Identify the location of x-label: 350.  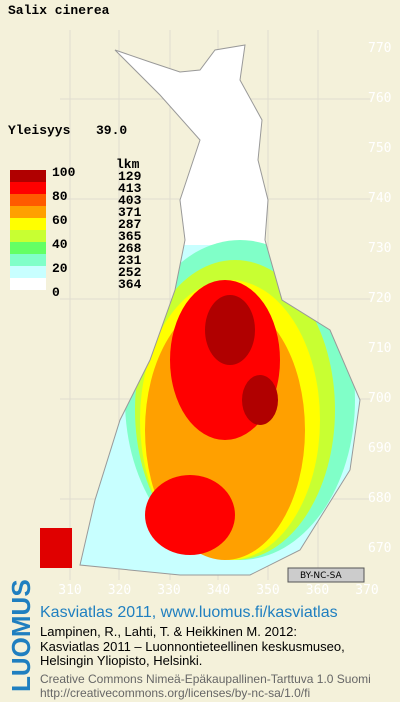
(267, 590).